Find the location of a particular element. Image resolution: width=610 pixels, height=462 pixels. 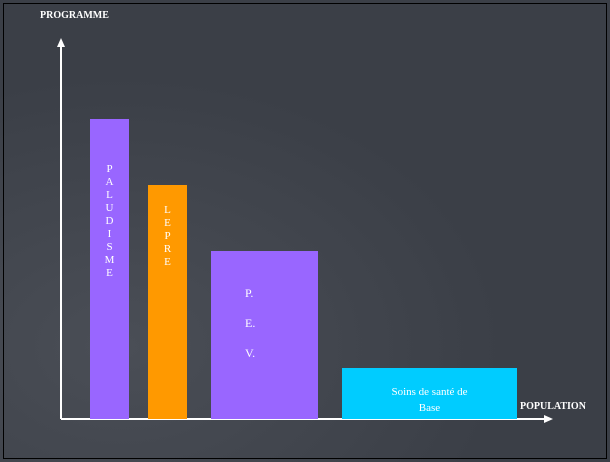

x-axis-arrow-icon is located at coordinates (548, 419).